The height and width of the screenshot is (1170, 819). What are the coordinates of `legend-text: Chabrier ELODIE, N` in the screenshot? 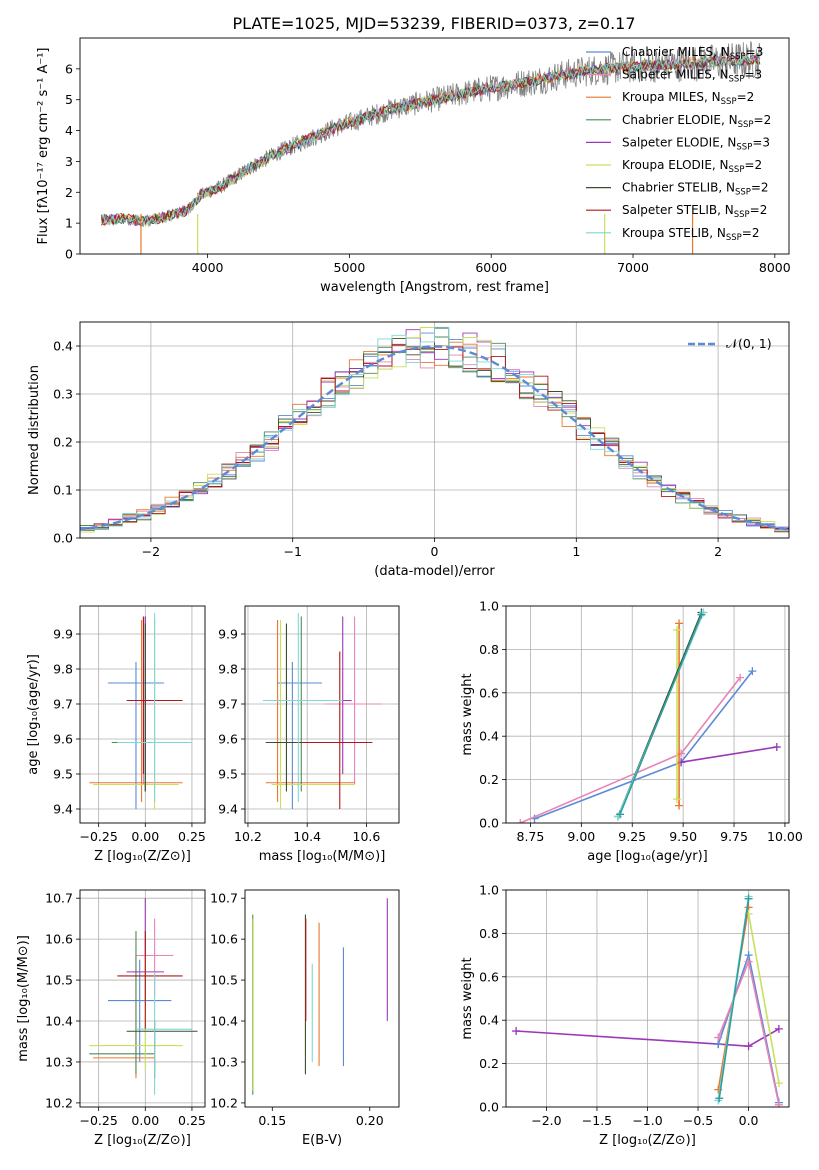 It's located at (680, 120).